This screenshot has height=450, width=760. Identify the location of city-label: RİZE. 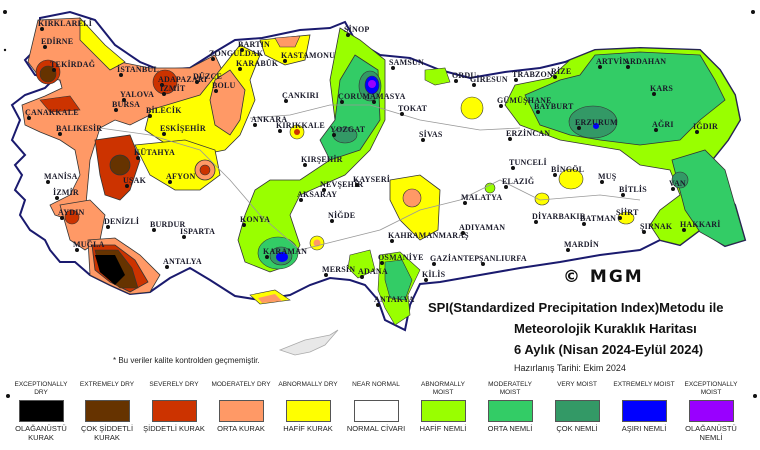
(561, 71).